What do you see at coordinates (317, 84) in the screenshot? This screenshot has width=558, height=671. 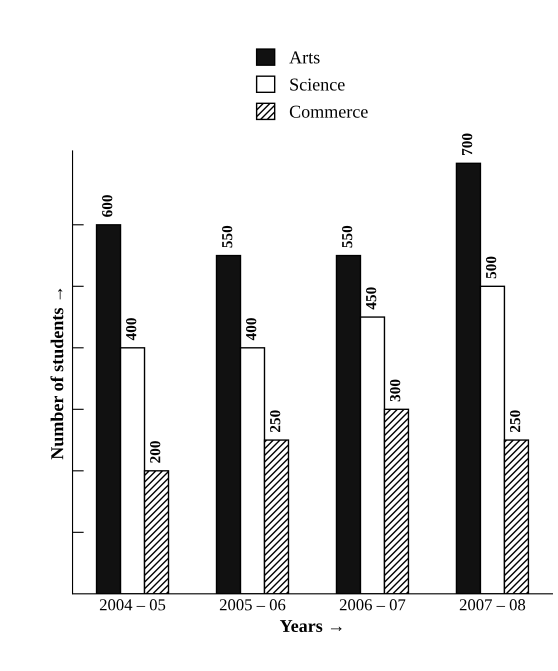 I see `legend-label: Science` at bounding box center [317, 84].